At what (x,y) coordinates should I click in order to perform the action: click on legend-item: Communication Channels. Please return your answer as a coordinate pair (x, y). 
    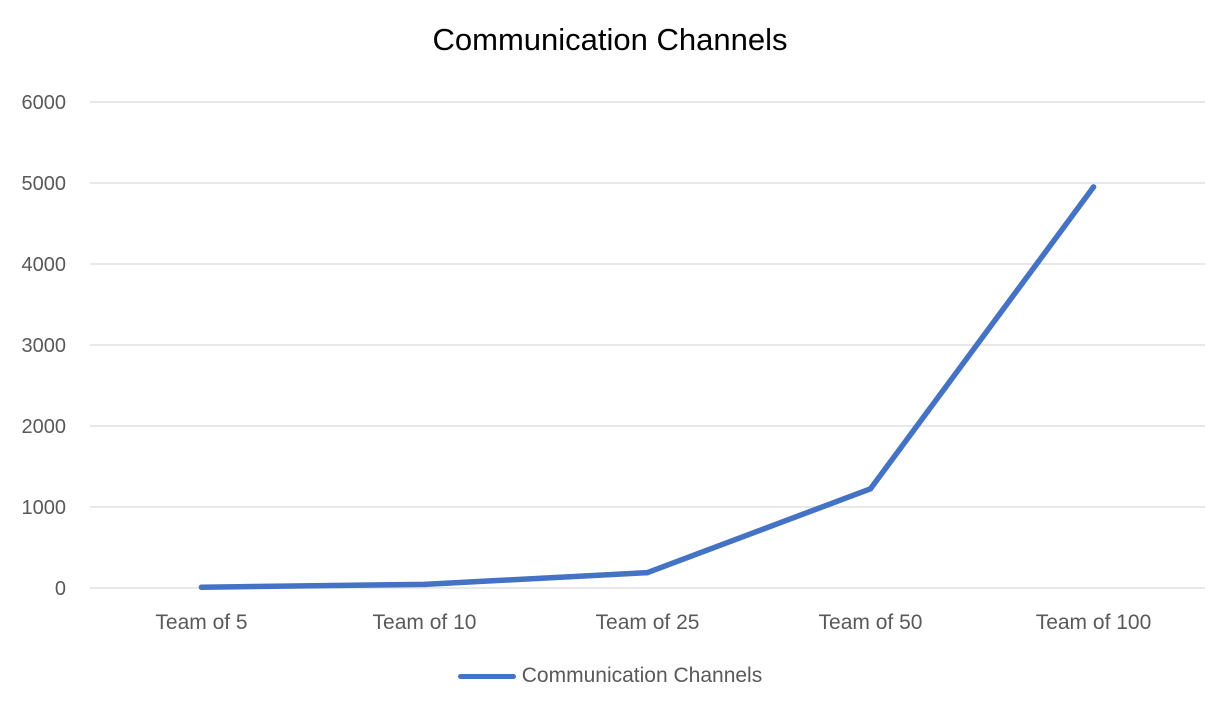
    Looking at the image, I should click on (610, 676).